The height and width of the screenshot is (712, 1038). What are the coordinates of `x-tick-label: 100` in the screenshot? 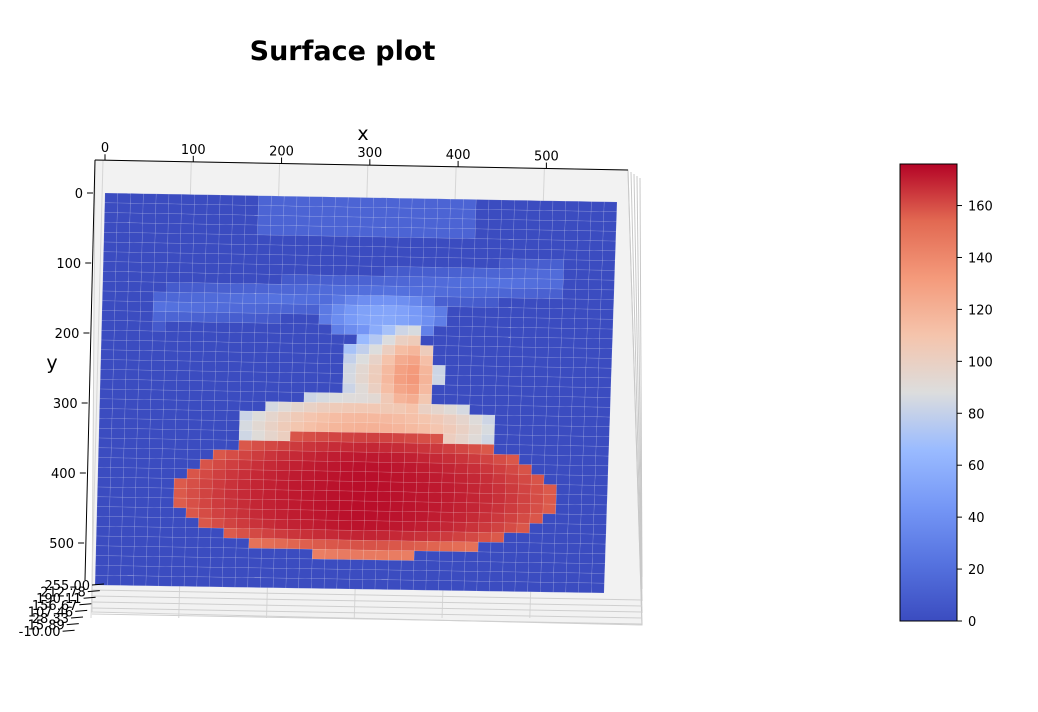 It's located at (193, 150).